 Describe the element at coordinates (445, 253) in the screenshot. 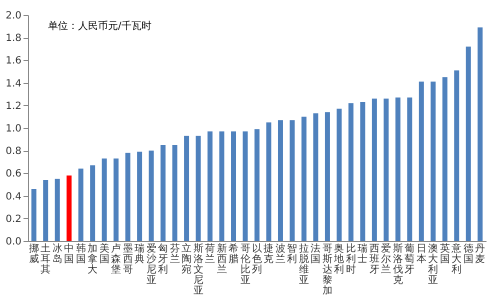

I see `x-tick-label: 英国` at that location.